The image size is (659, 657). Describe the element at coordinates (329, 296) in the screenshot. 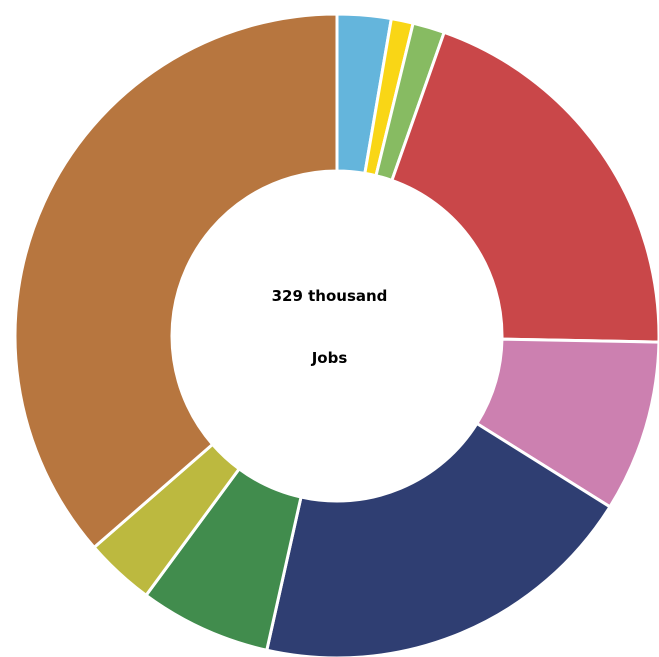

I see `center-value: 329 thousand` at that location.